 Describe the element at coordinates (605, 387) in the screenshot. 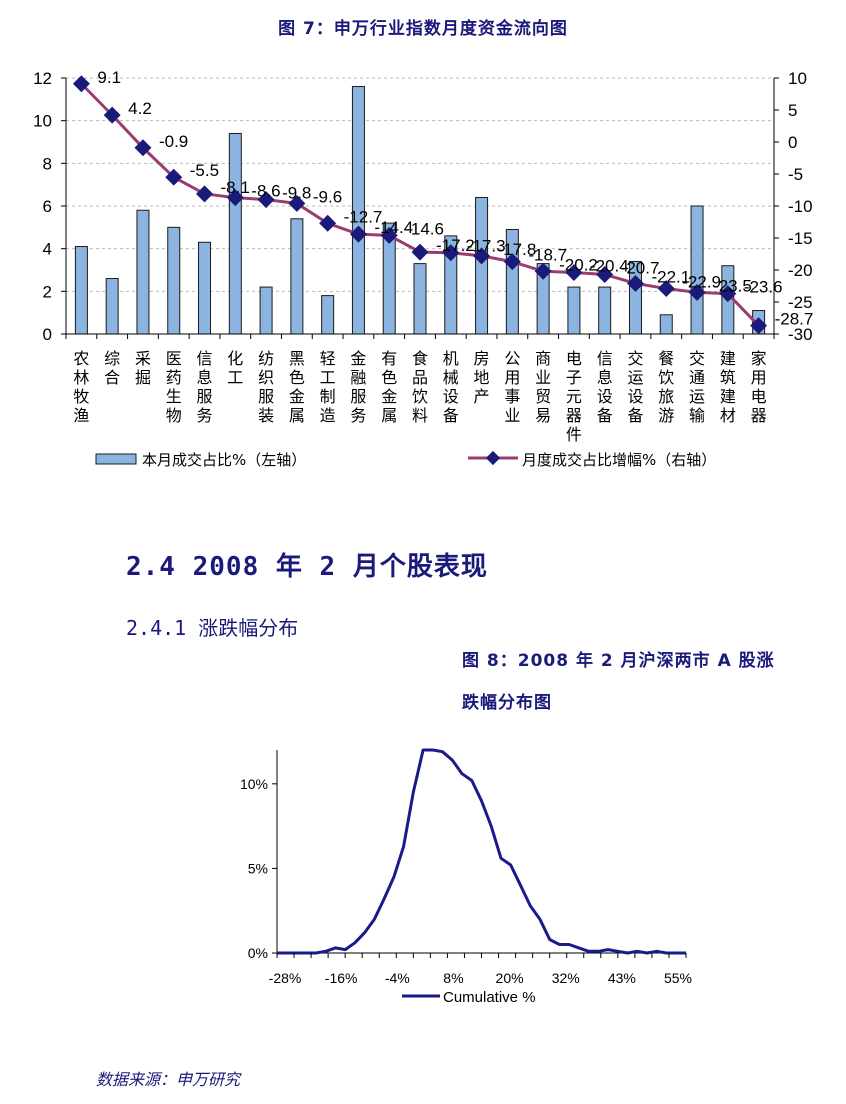

I see `category-label: 信息设备` at that location.